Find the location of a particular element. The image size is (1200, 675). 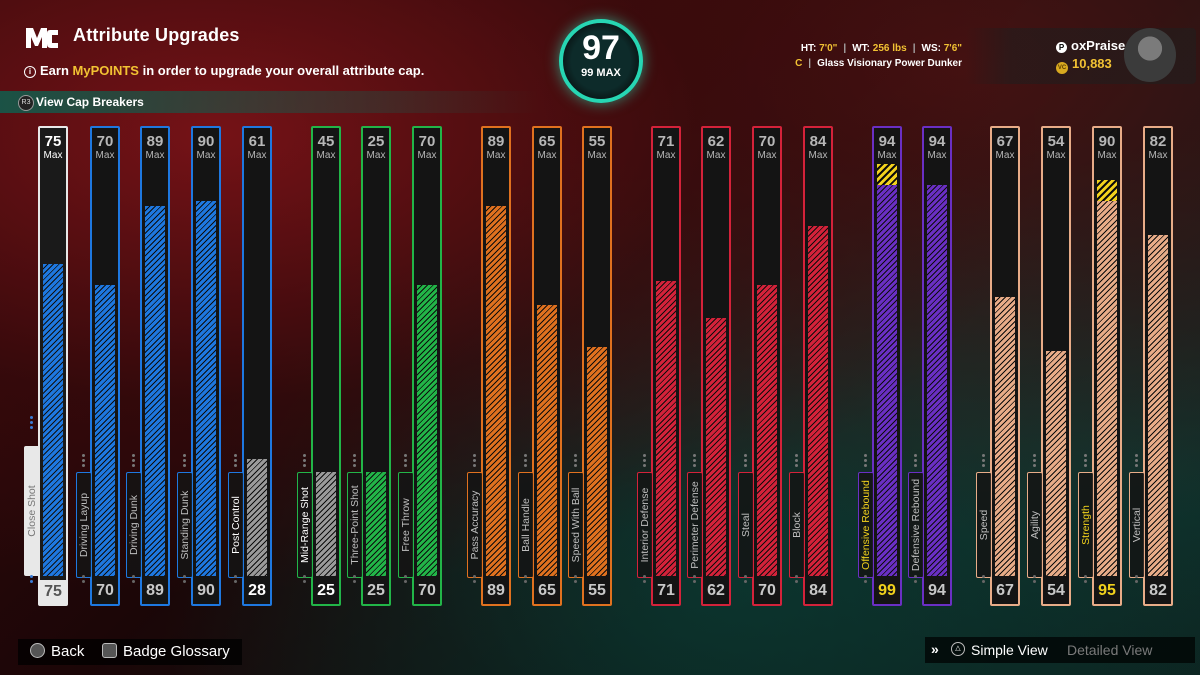

attribute-bar-offensive-rebound: 94 Max 99 is located at coordinates (887, 366).